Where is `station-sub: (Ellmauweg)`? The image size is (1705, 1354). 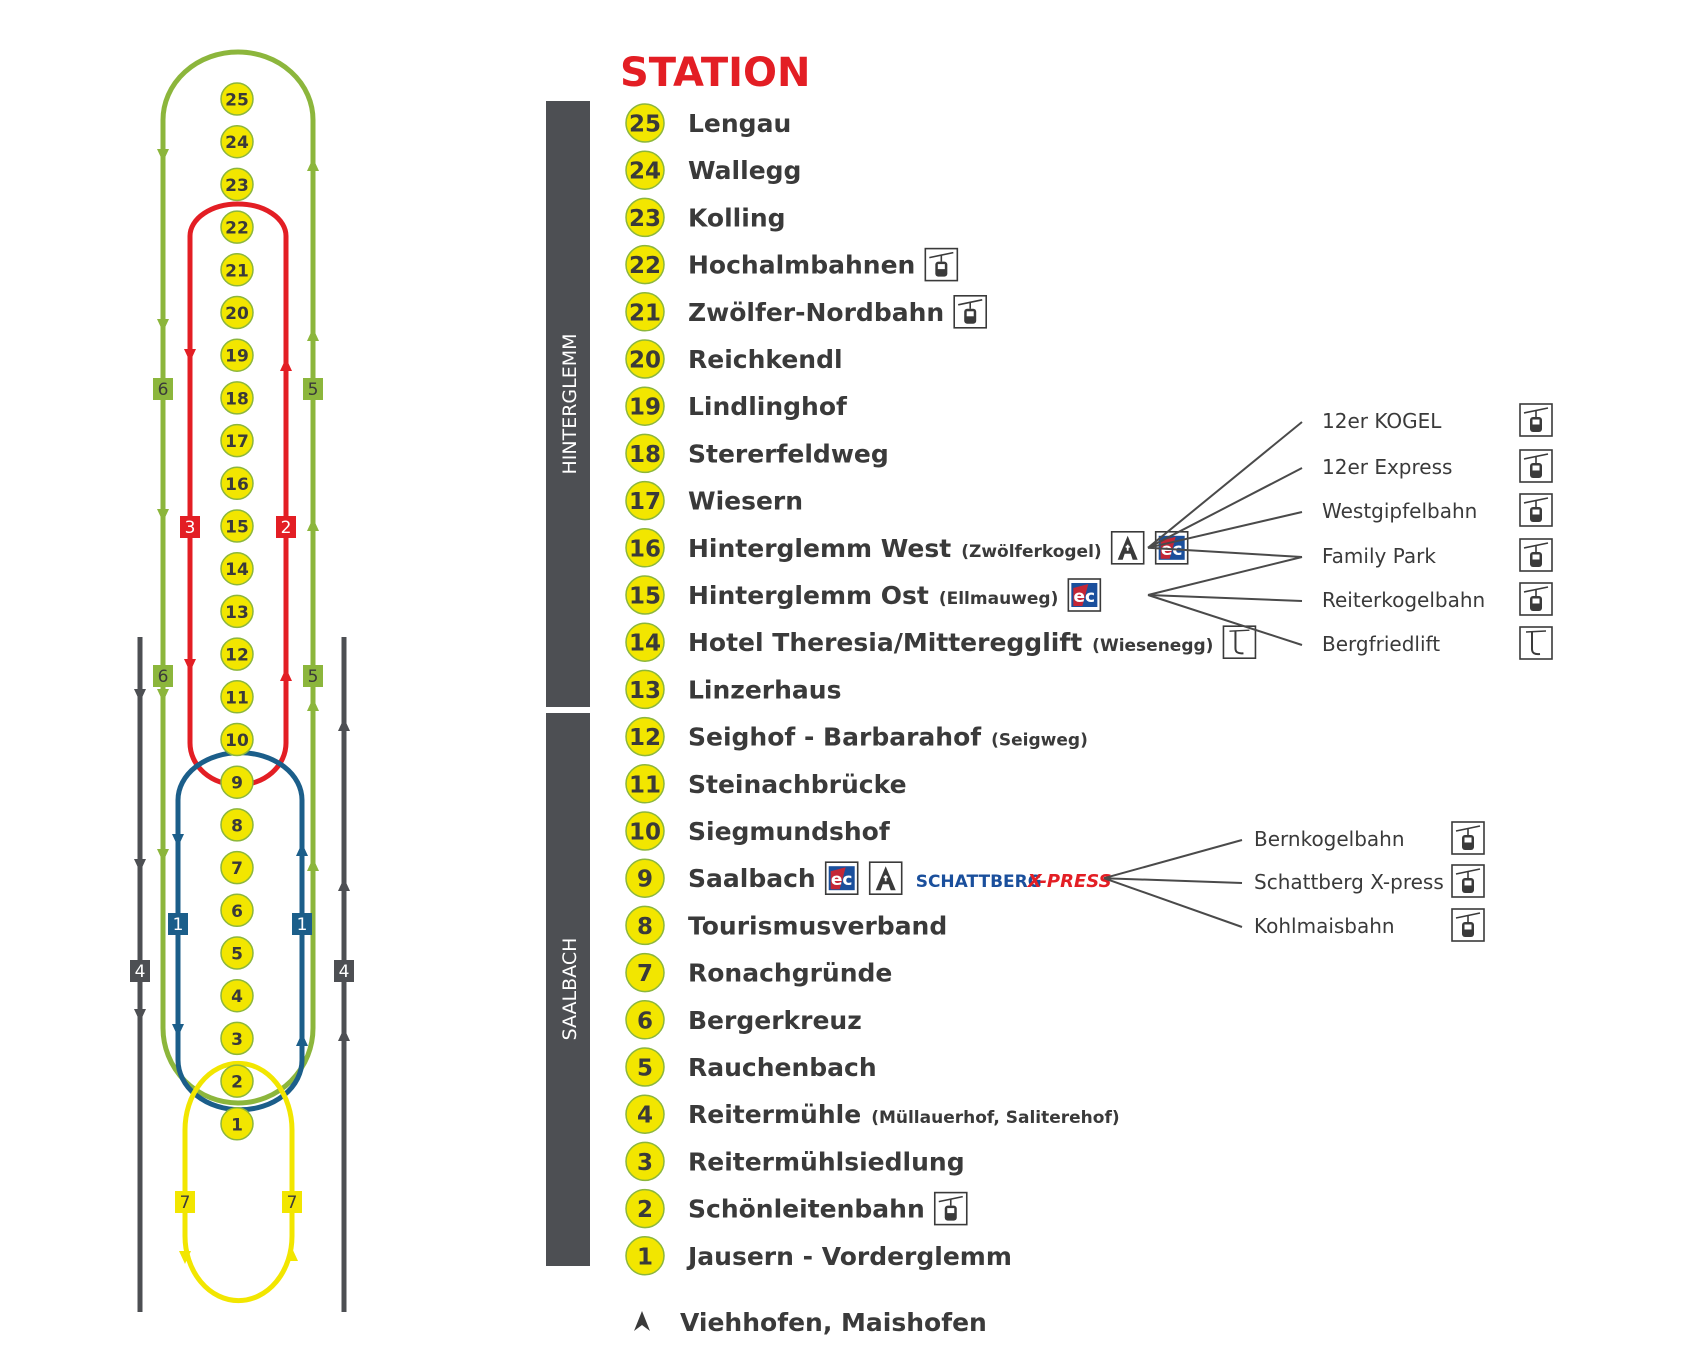 station-sub: (Ellmauweg) is located at coordinates (999, 599).